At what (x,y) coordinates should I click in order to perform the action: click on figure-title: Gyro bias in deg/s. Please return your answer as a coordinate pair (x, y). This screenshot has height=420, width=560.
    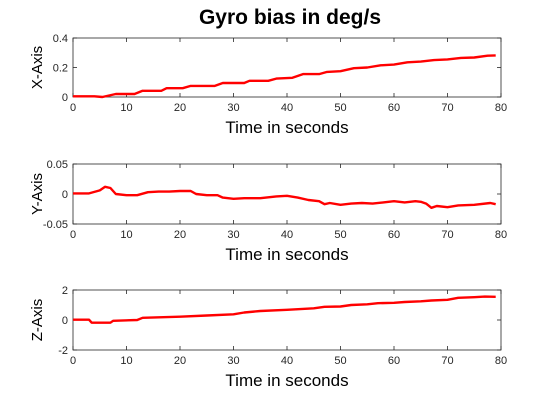
    Looking at the image, I should click on (290, 17).